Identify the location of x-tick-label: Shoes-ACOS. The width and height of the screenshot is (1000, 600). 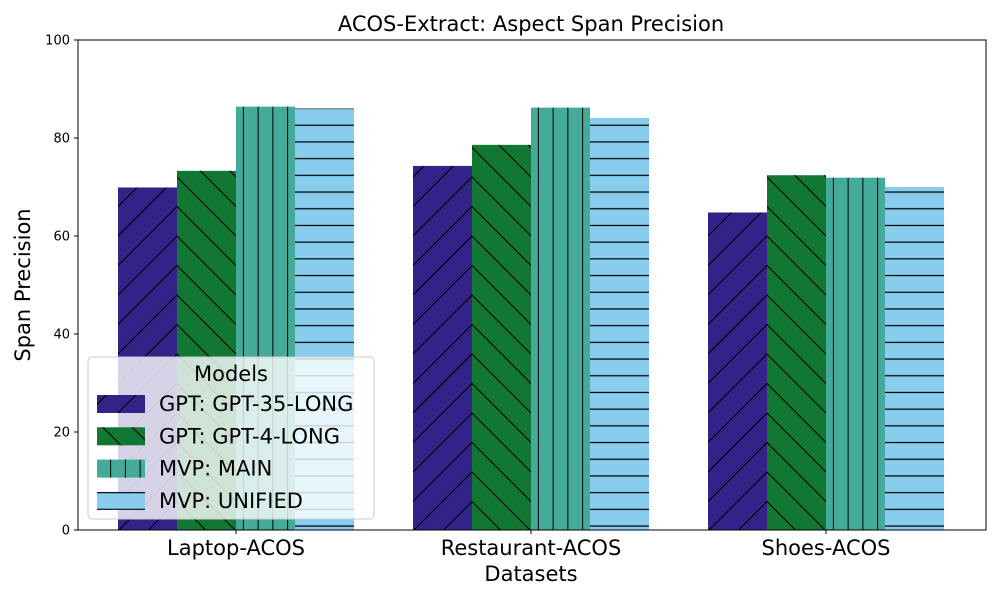
(826, 548).